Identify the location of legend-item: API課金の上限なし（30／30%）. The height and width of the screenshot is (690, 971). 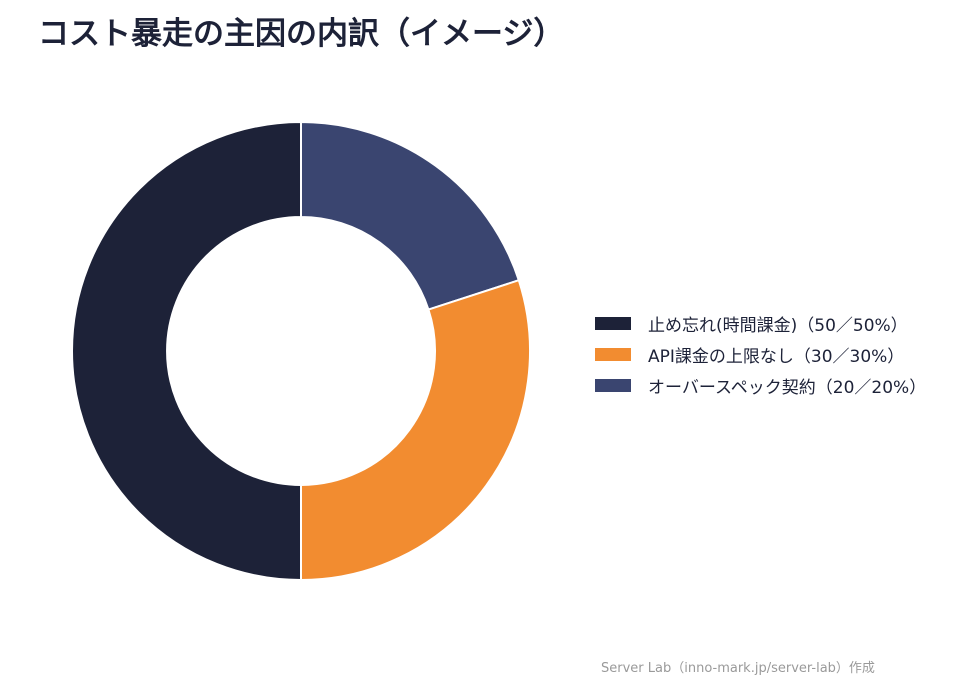
(760, 354).